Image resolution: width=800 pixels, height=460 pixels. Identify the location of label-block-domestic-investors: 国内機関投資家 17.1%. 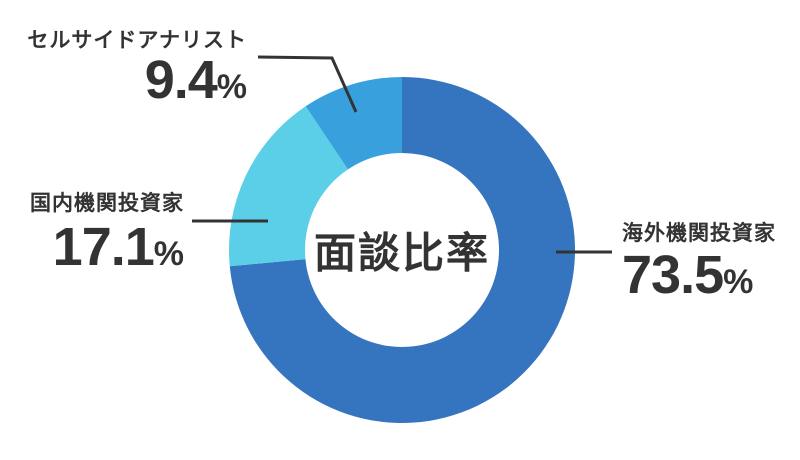
(107, 233).